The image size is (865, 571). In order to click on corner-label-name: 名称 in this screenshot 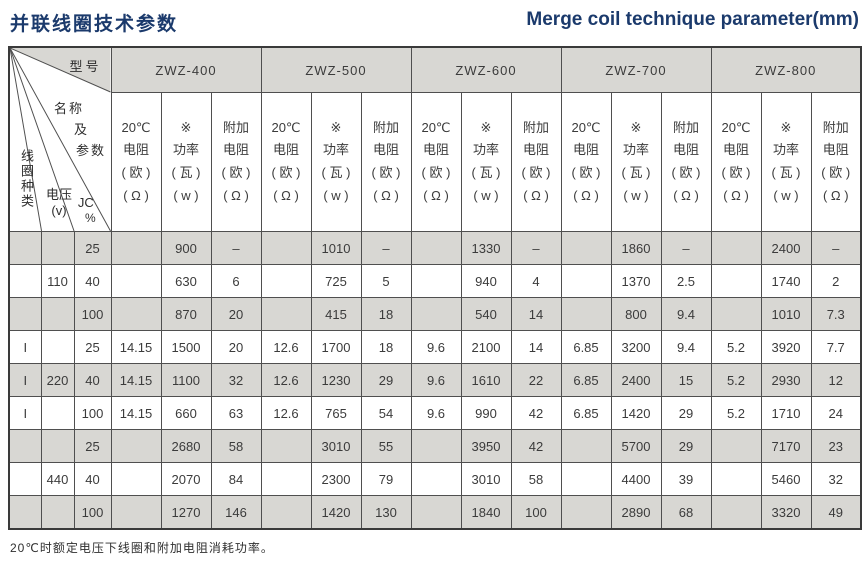, I will do `click(69, 108)`.